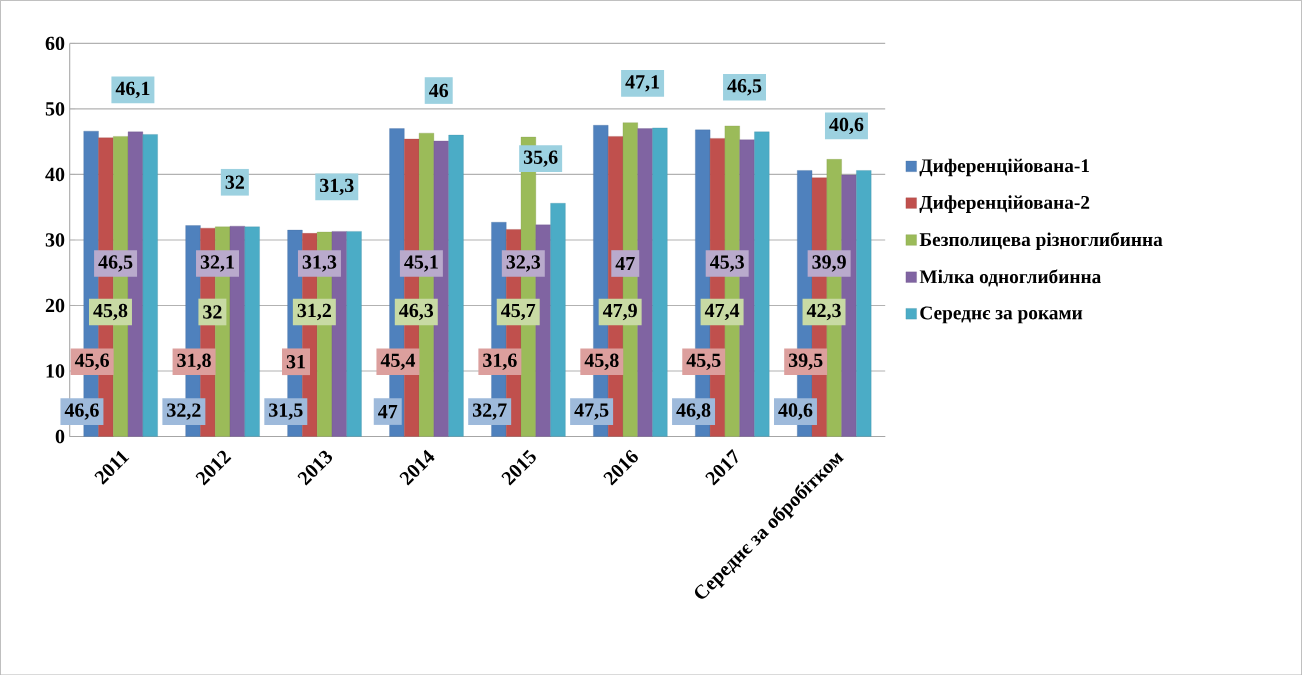 The width and height of the screenshot is (1302, 675). What do you see at coordinates (286, 411) in the screenshot?
I see `data-label: 31,5` at bounding box center [286, 411].